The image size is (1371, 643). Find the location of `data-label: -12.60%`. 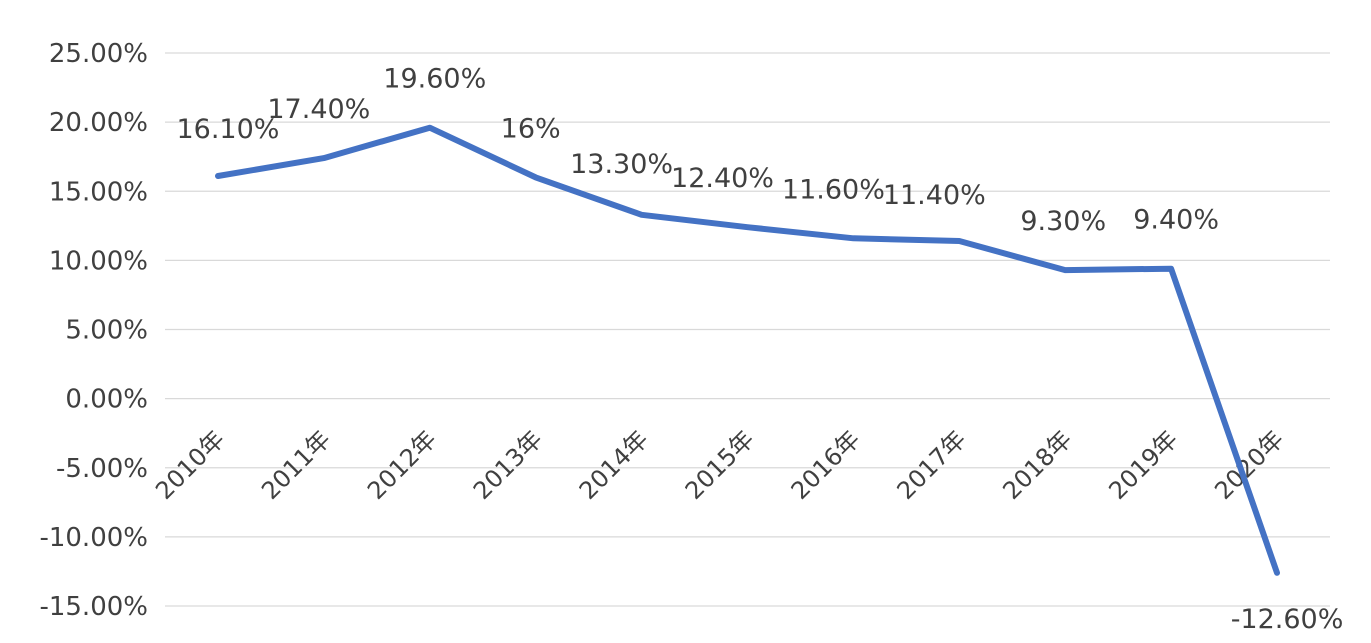

data-label: -12.60% is located at coordinates (1287, 619).